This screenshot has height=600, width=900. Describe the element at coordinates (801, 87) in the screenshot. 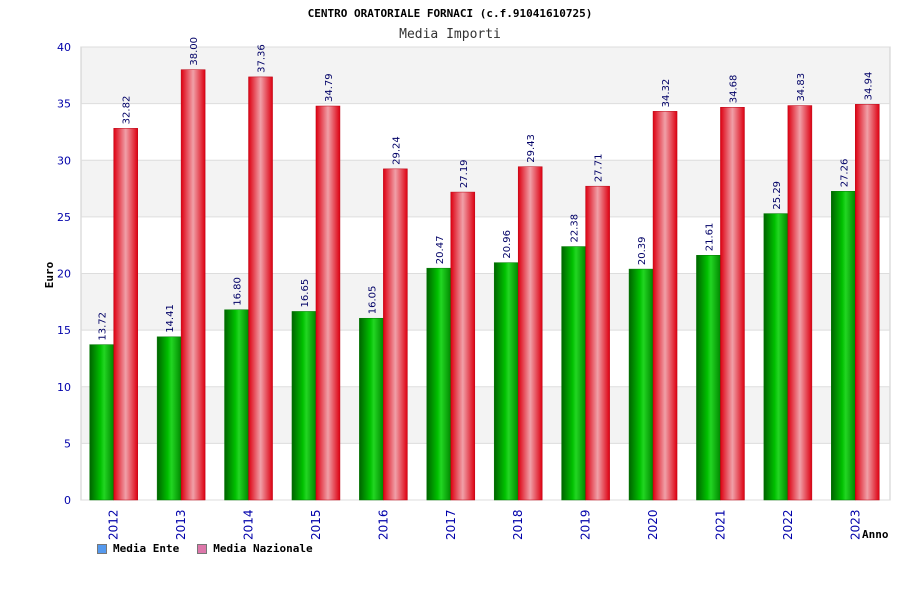

I see `data-label: 34.83` at that location.